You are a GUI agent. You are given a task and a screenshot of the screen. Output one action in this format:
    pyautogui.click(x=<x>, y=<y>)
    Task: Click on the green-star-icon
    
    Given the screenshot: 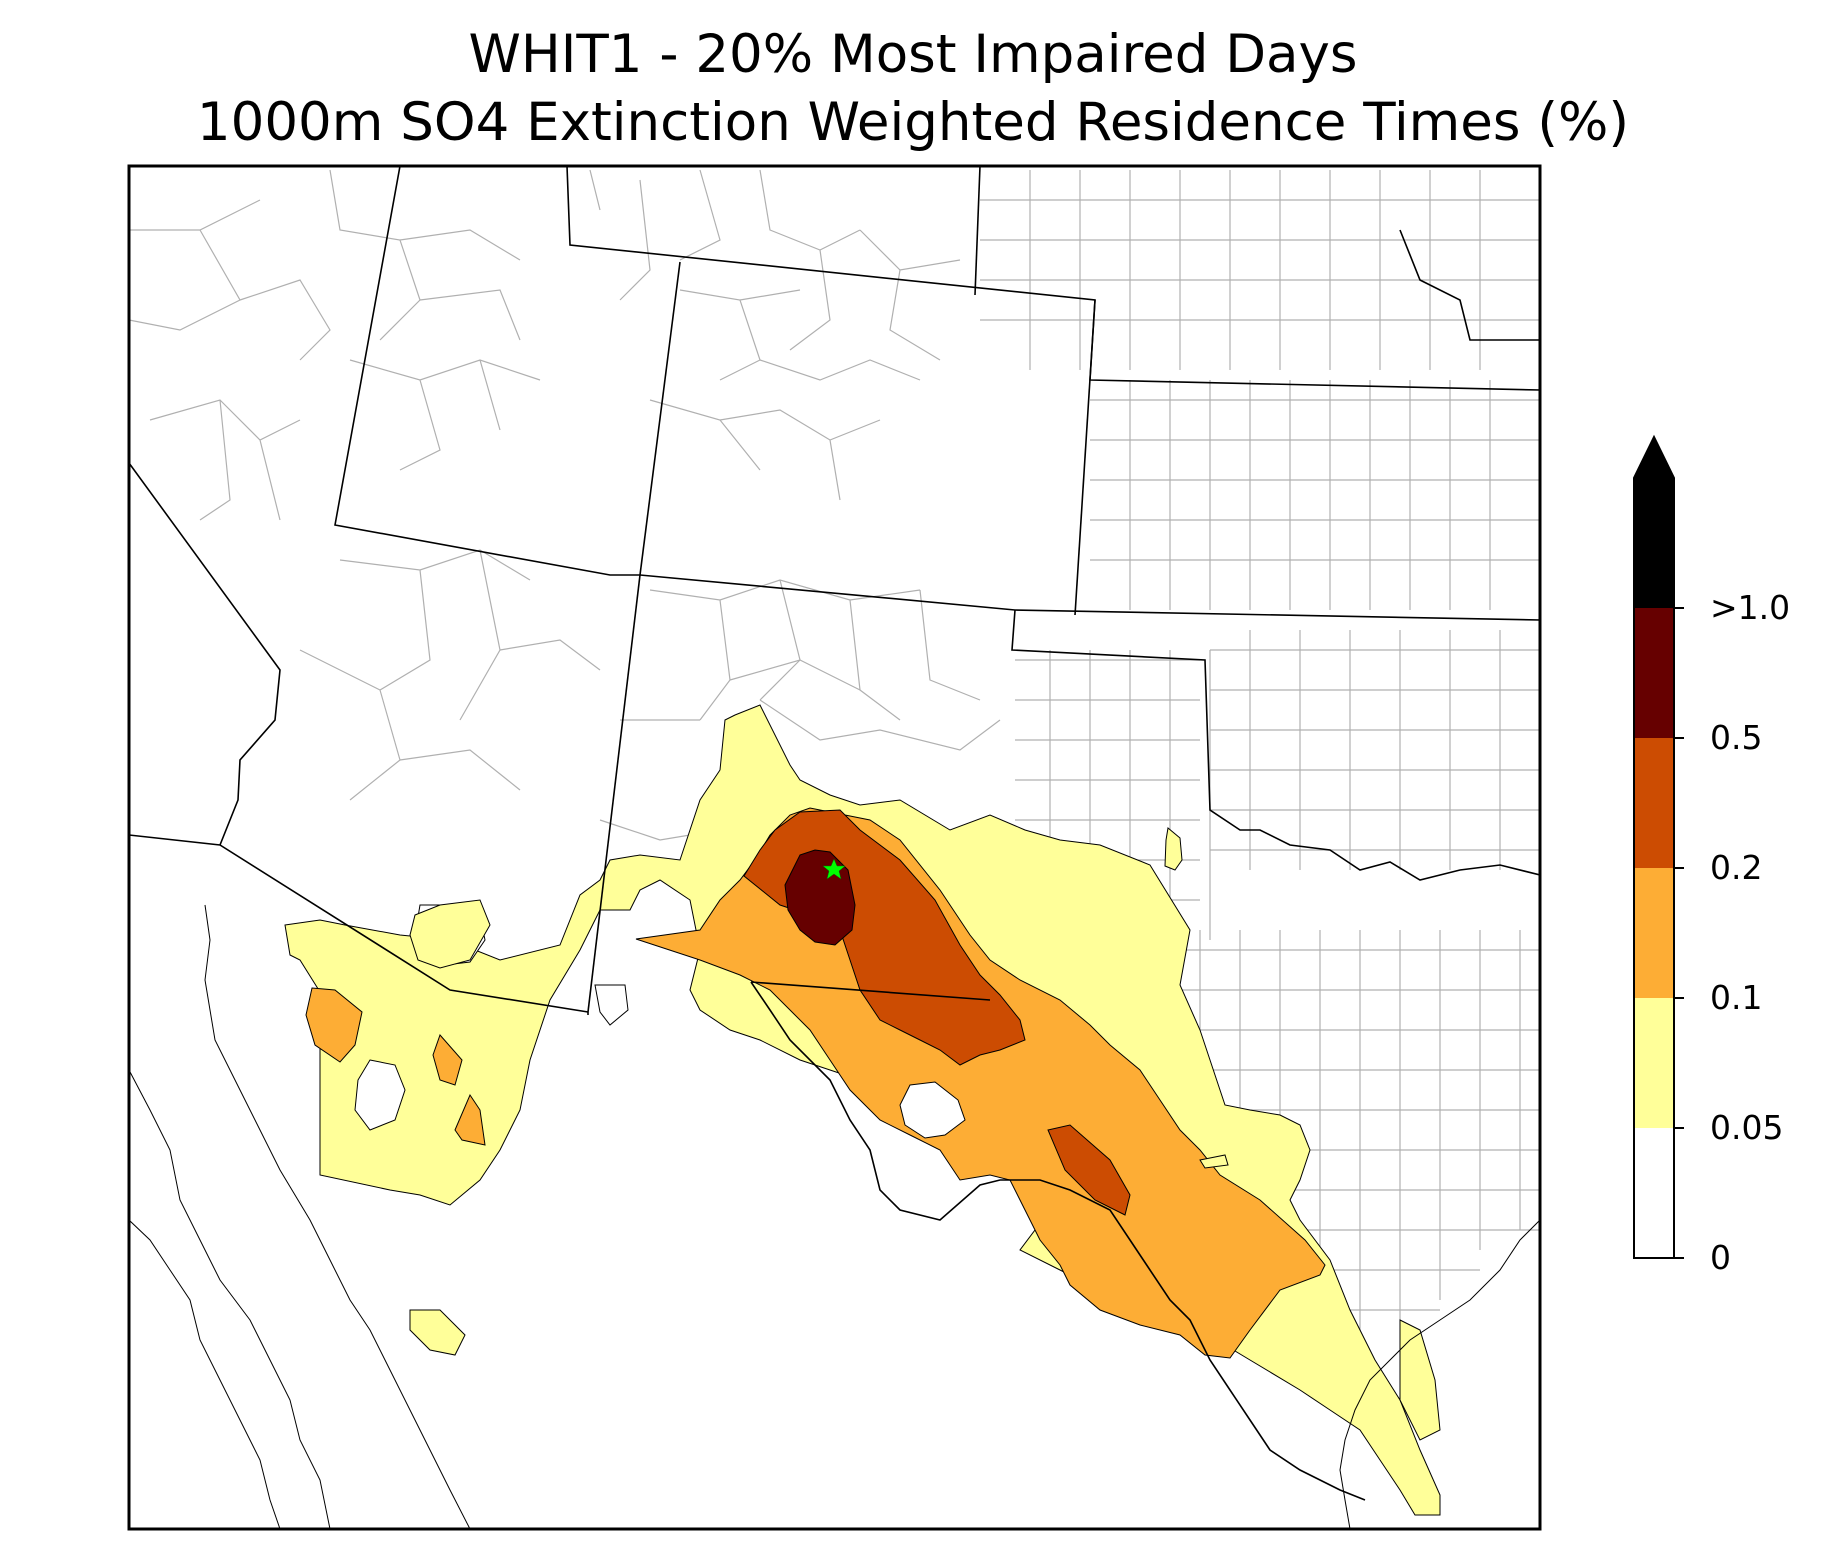 What is the action you would take?
    pyautogui.click(x=834, y=869)
    